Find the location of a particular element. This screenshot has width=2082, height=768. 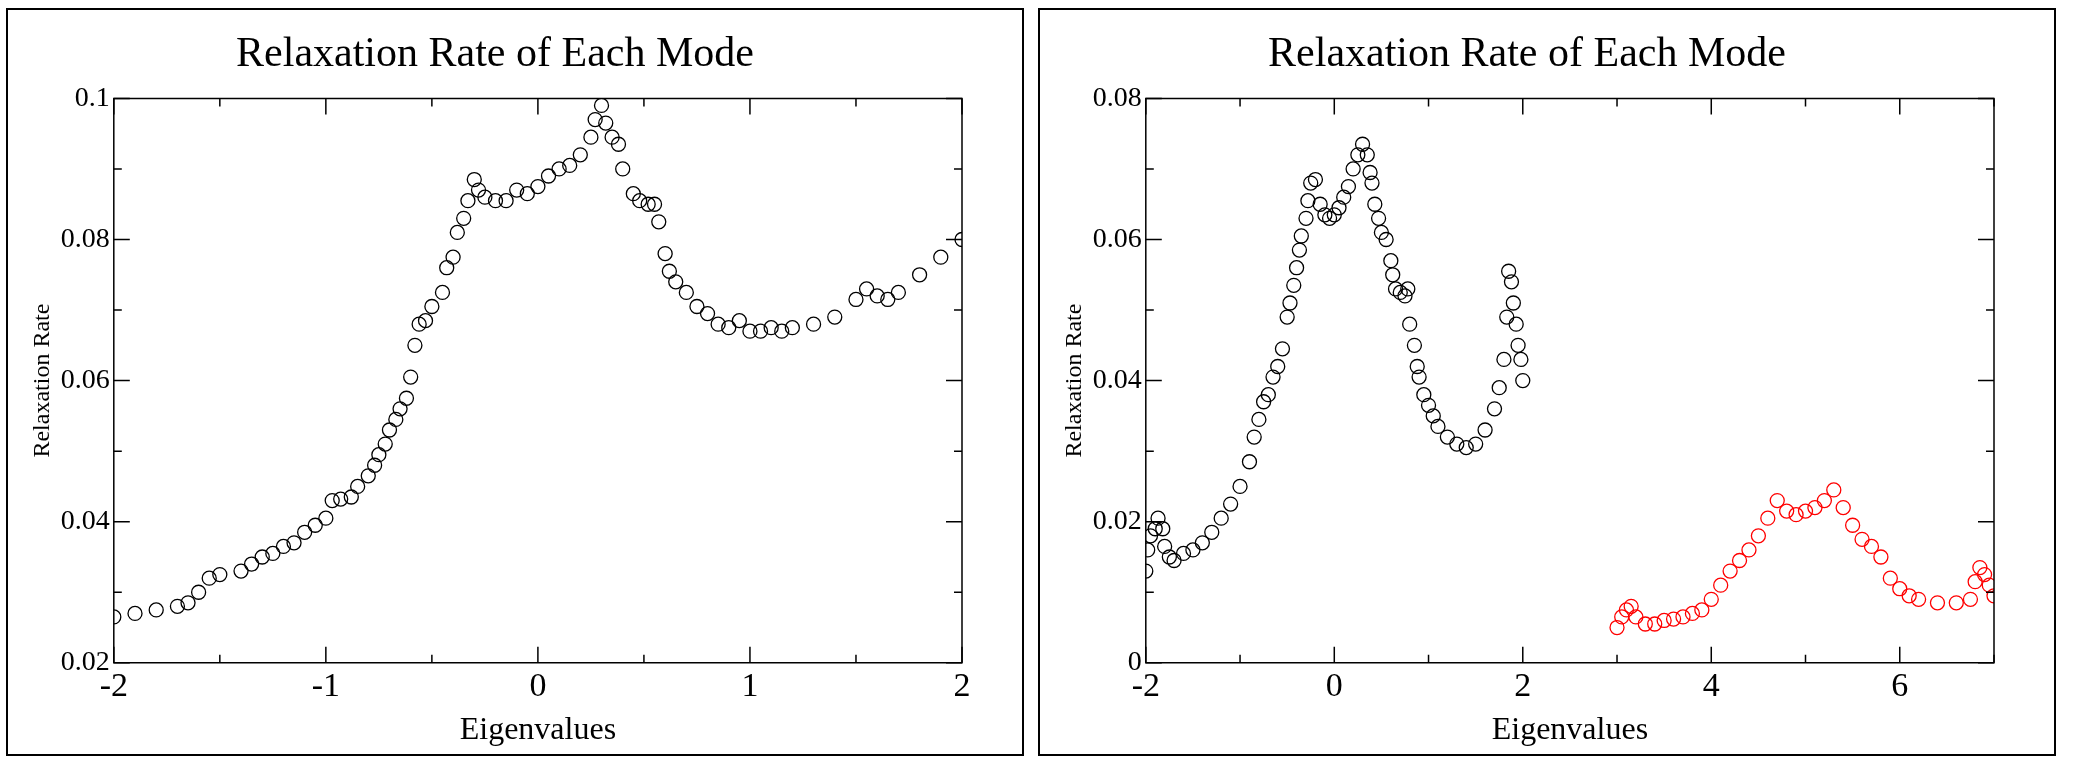

x-tick-label: -1 is located at coordinates (326, 685).